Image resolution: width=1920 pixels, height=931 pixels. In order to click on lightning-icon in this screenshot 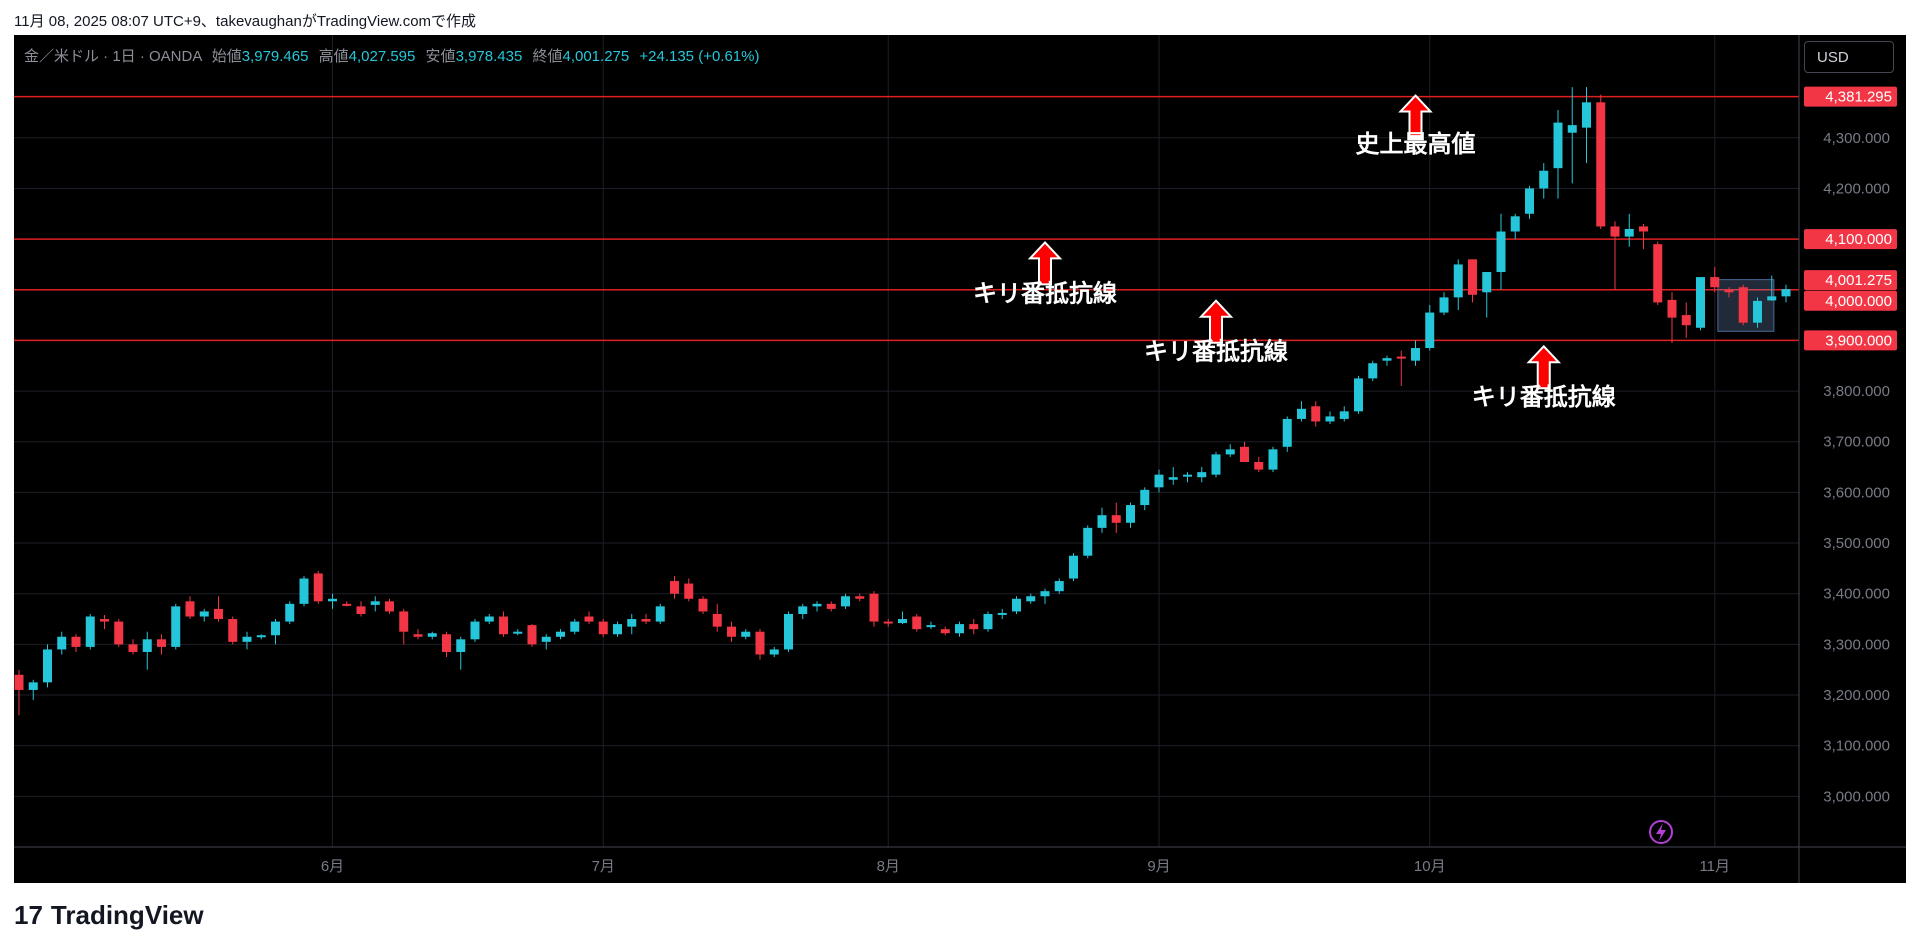, I will do `click(1661, 832)`.